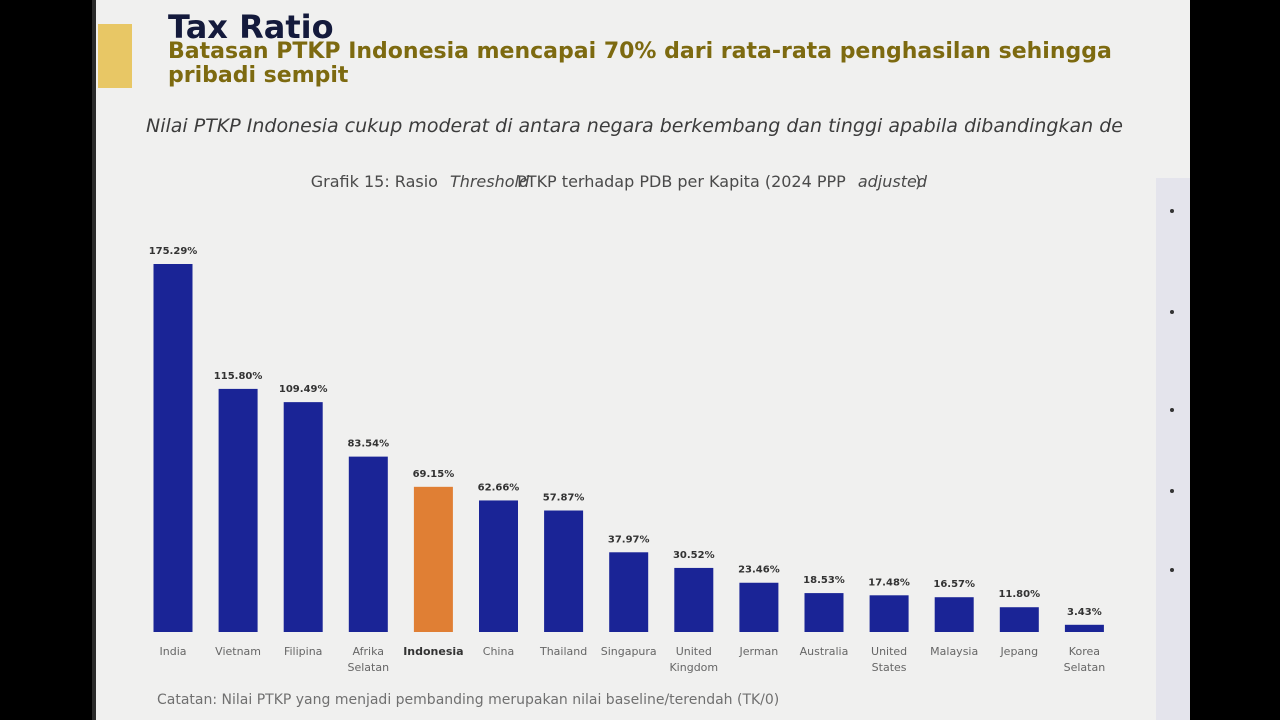 The width and height of the screenshot is (1280, 720). Describe the element at coordinates (1019, 594) in the screenshot. I see `data-label: 11.80%` at that location.